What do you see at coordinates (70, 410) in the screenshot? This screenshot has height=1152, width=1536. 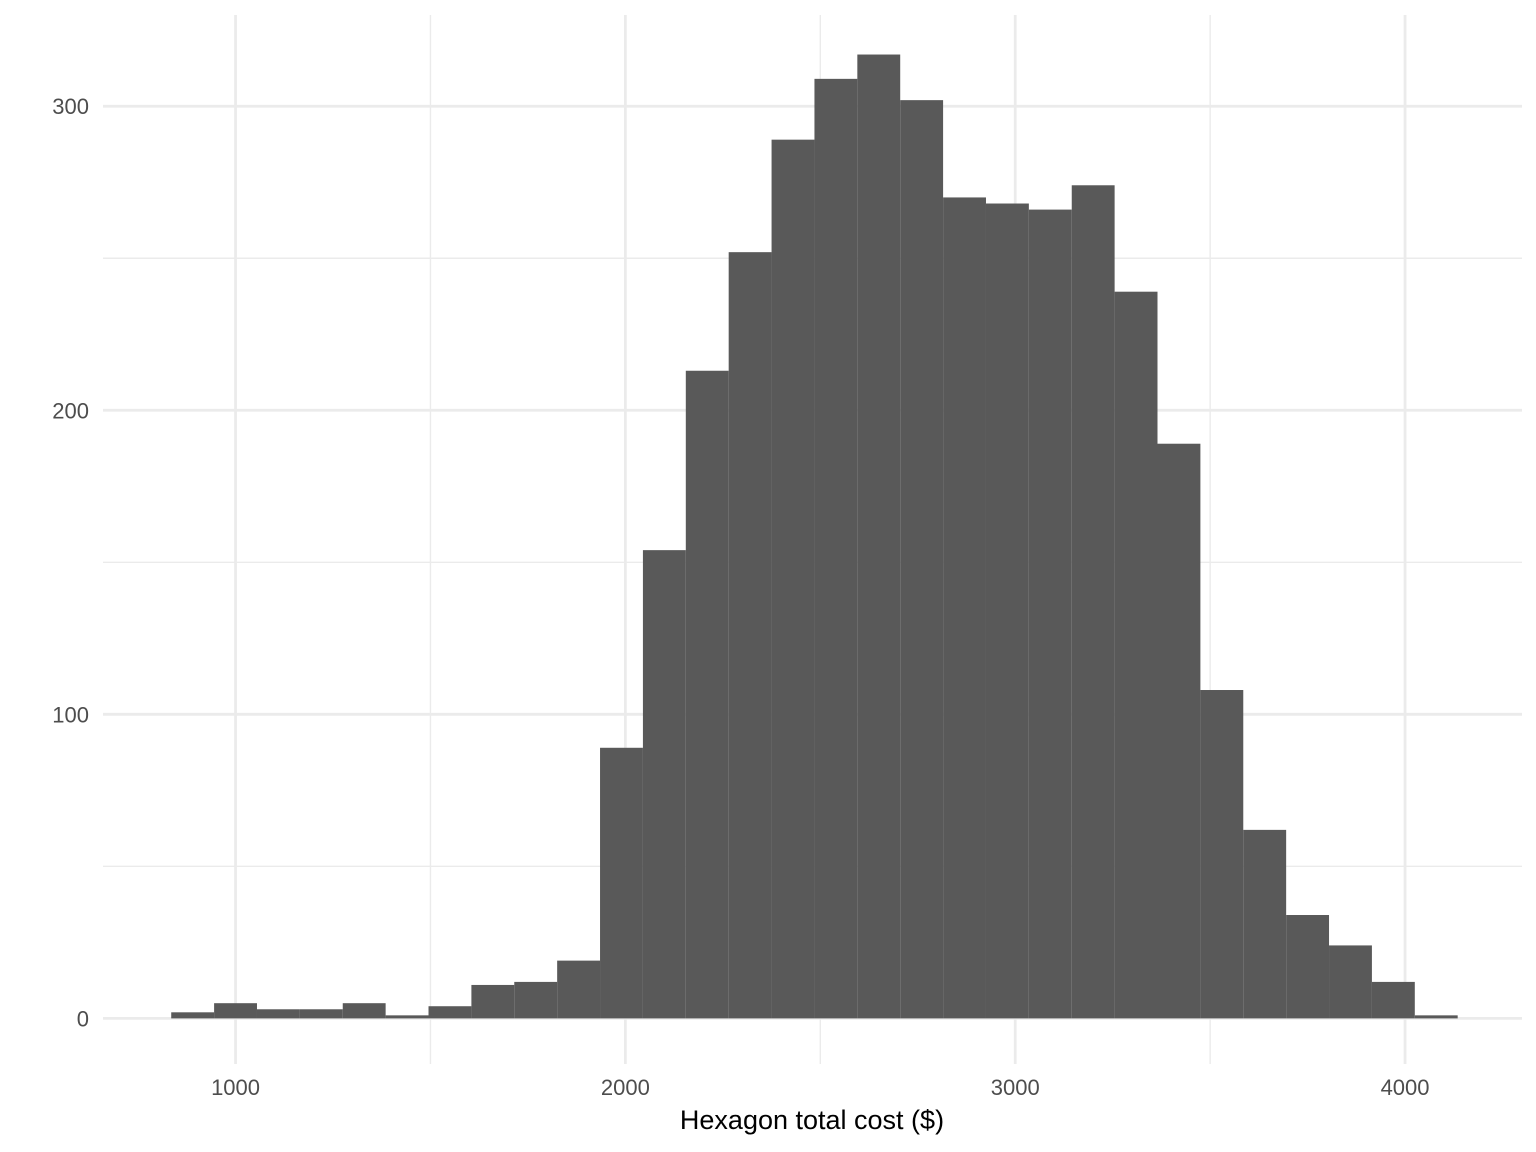 I see `y-tick-label: 200` at bounding box center [70, 410].